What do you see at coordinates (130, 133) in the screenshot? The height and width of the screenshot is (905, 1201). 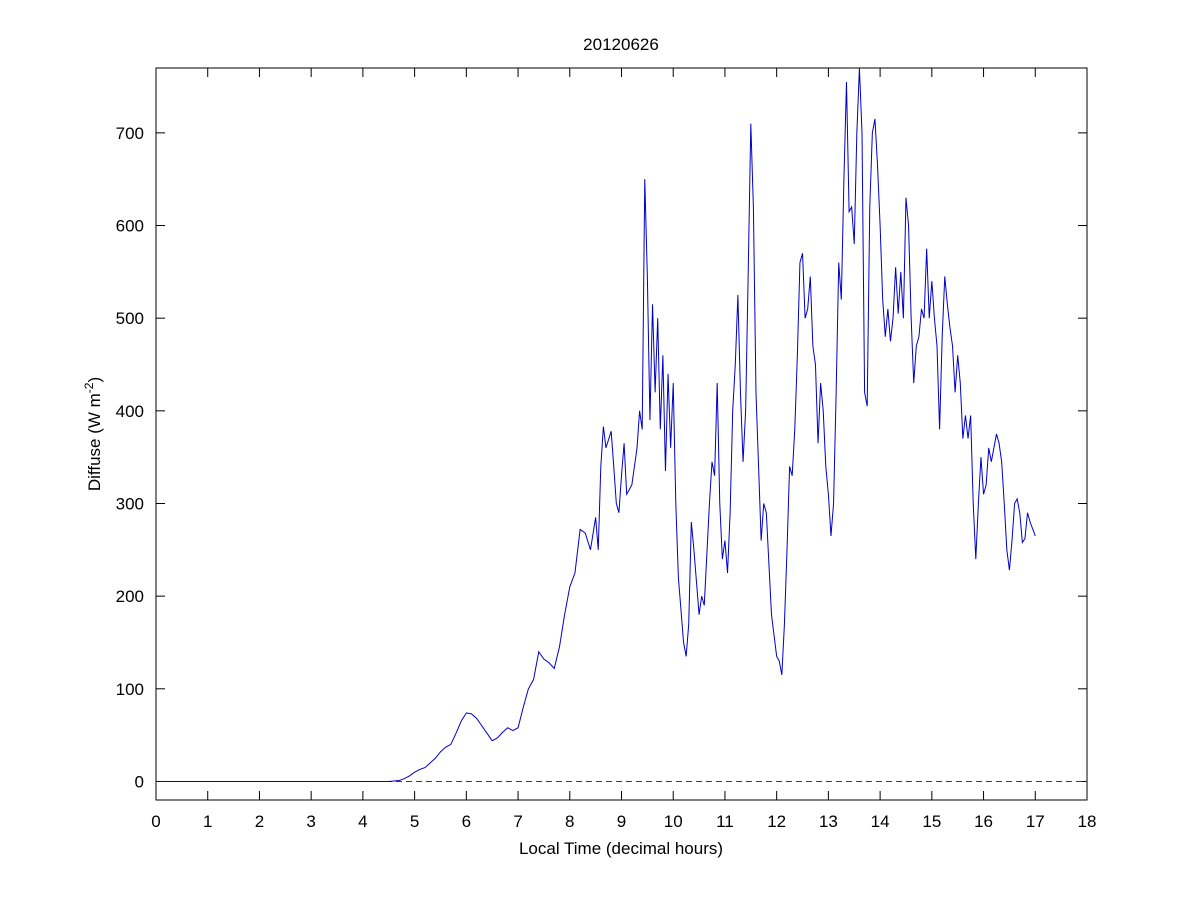 I see `y-tick-label: 700` at bounding box center [130, 133].